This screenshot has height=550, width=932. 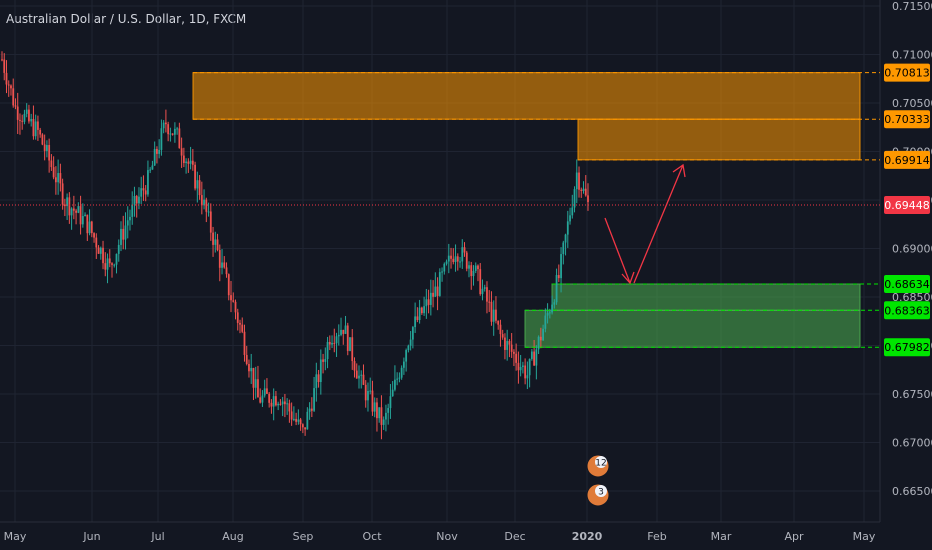 I want to click on x-tick-label: Sep, so click(x=303, y=536).